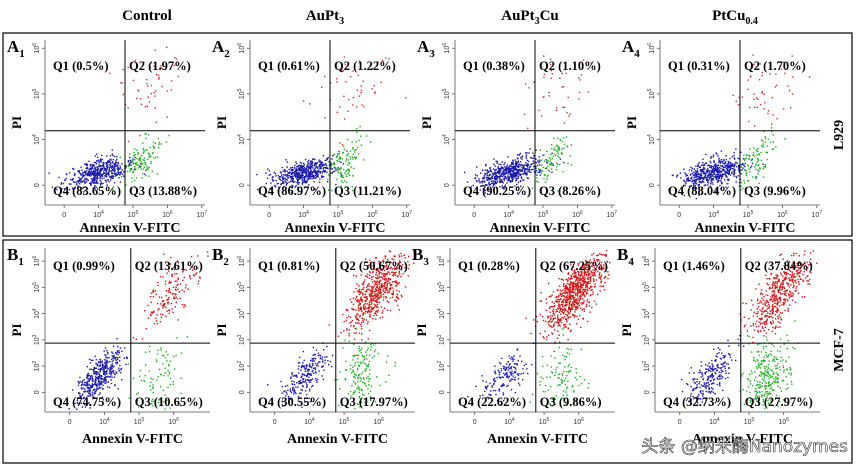 This screenshot has height=469, width=856. Describe the element at coordinates (16, 122) in the screenshot. I see `axis-label-text: PI` at that location.